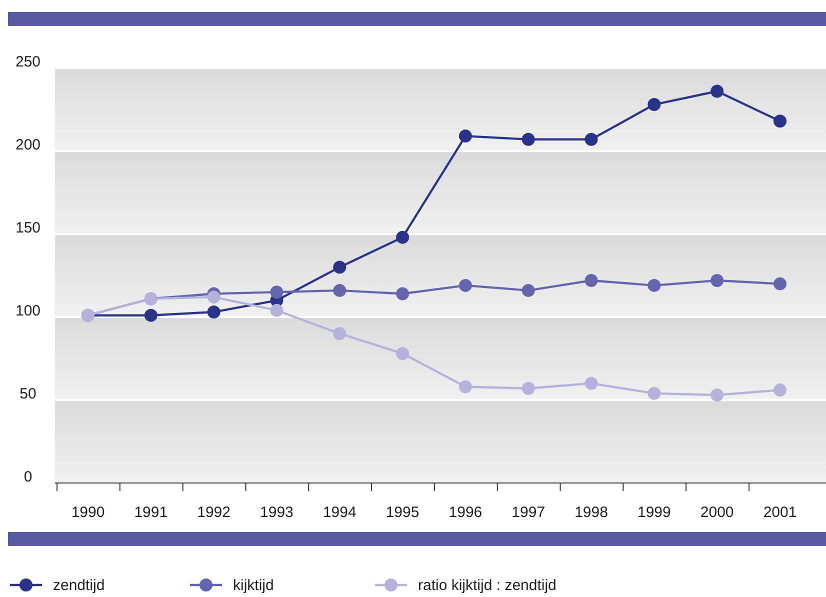  What do you see at coordinates (28, 477) in the screenshot?
I see `y-tick-label: 0` at bounding box center [28, 477].